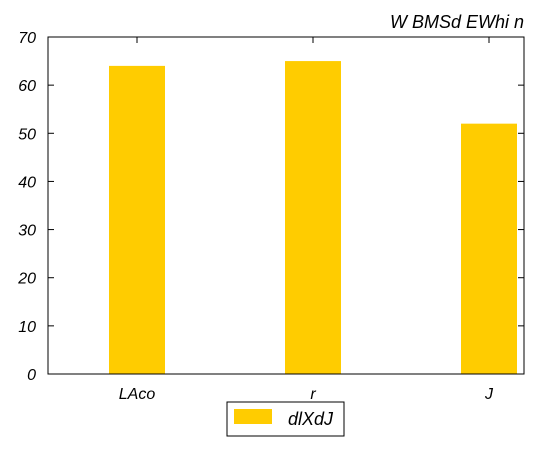  Describe the element at coordinates (313, 394) in the screenshot. I see `x-tick-label: r` at that location.